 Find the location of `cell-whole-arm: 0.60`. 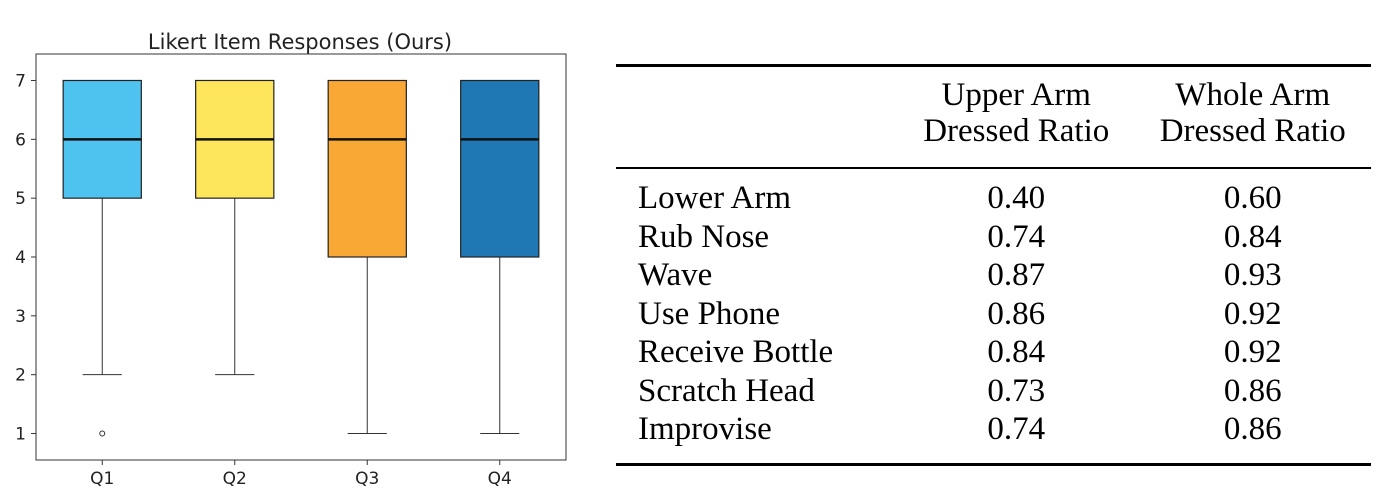

cell-whole-arm: 0.60 is located at coordinates (1252, 198).